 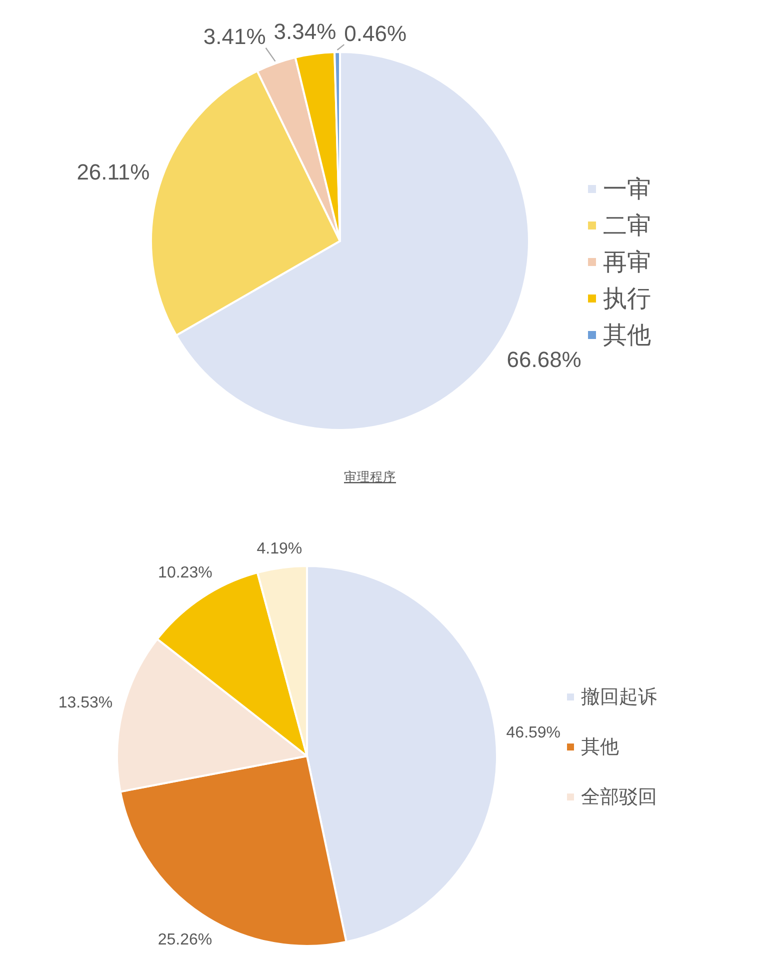 What do you see at coordinates (619, 697) in the screenshot?
I see `legend-label: 撤回起诉` at bounding box center [619, 697].